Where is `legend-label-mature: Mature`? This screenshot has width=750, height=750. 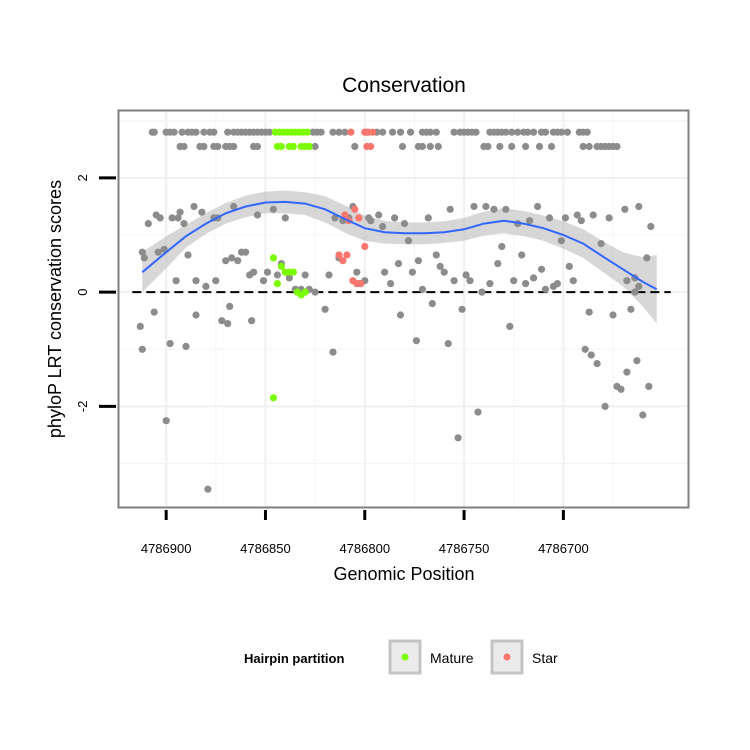
legend-label-mature: Mature is located at coordinates (452, 658).